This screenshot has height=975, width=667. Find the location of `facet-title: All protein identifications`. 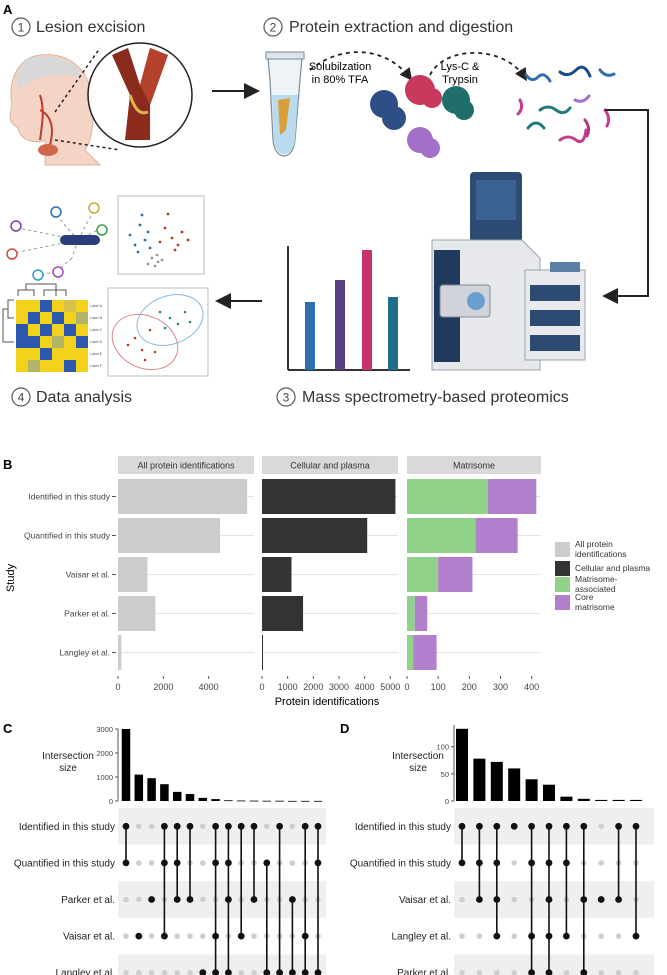

facet-title: All protein identifications is located at coordinates (186, 466).